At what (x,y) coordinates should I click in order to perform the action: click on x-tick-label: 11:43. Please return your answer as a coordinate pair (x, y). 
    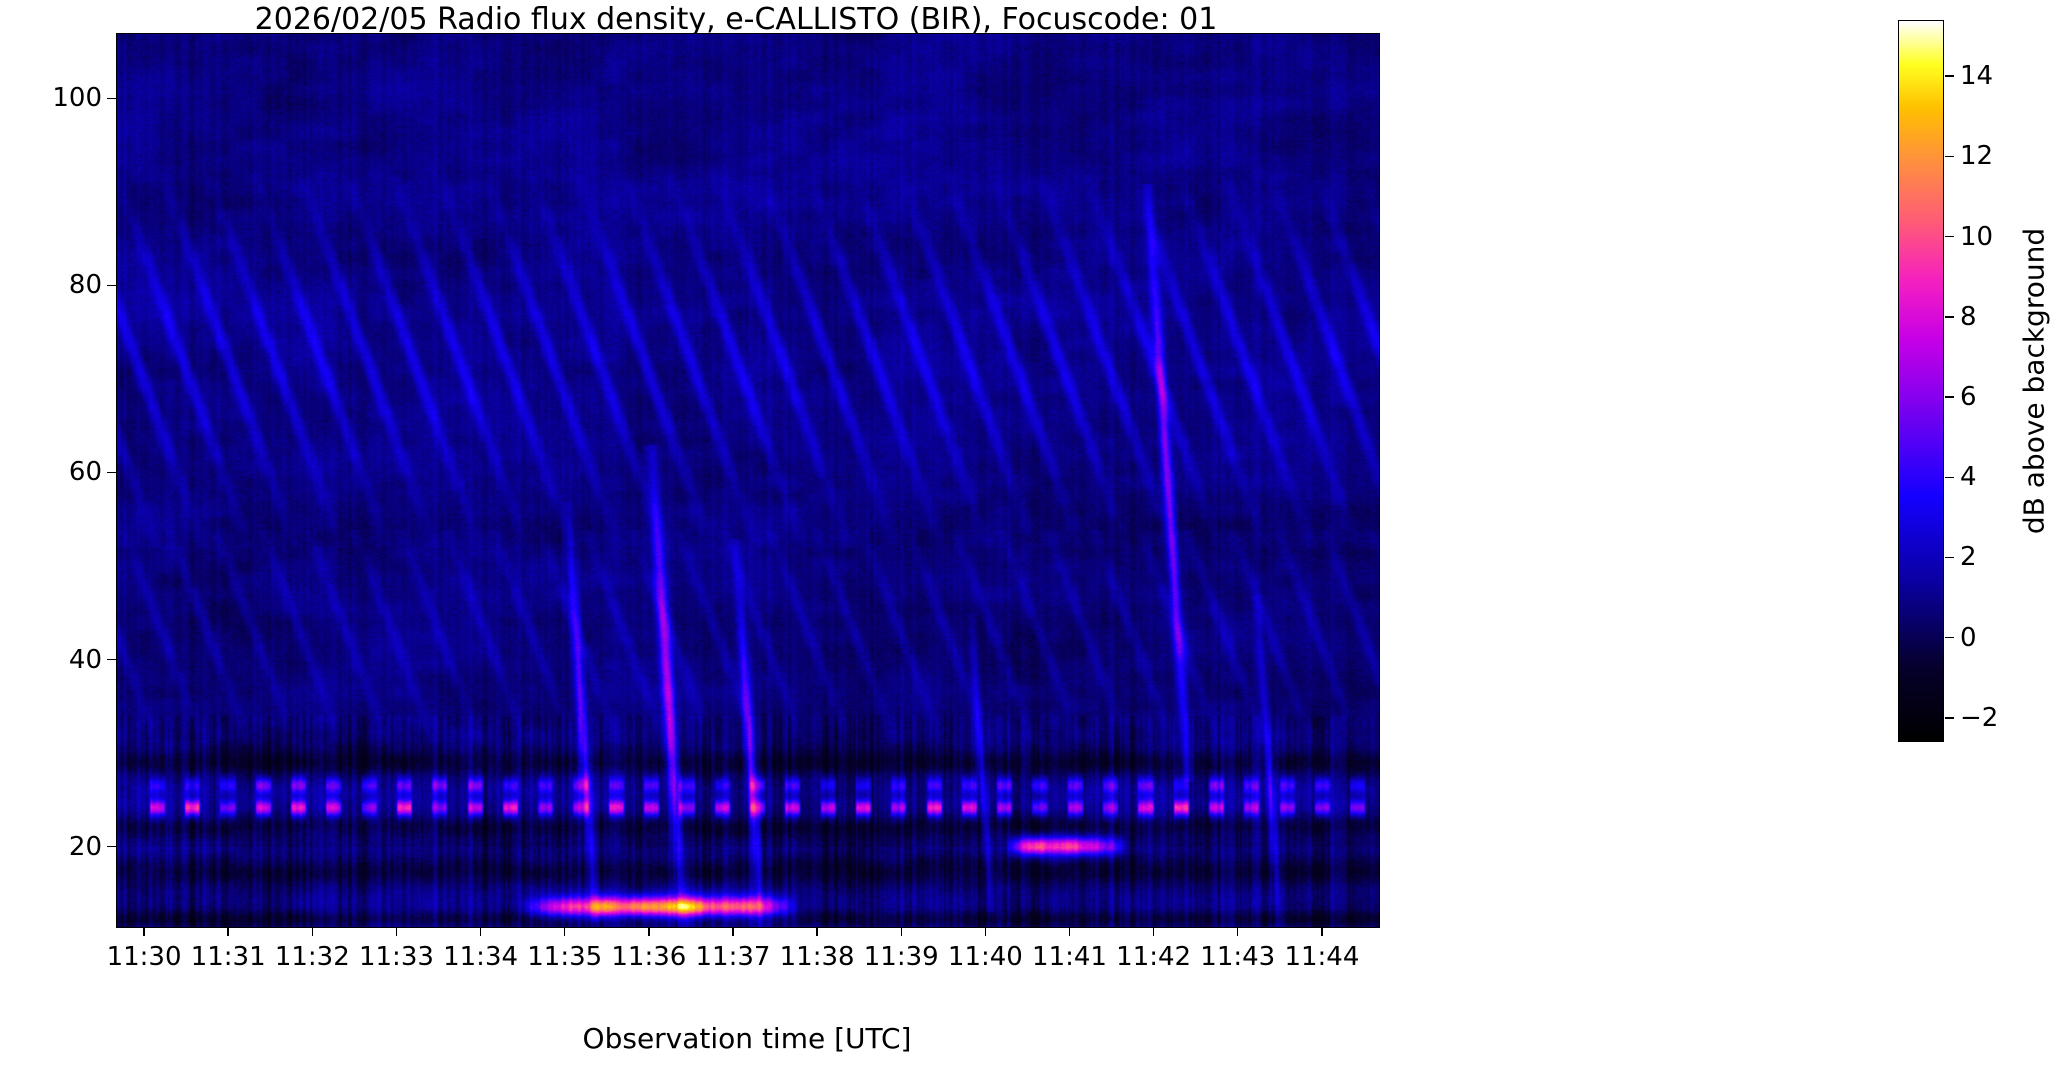
    Looking at the image, I should click on (1238, 957).